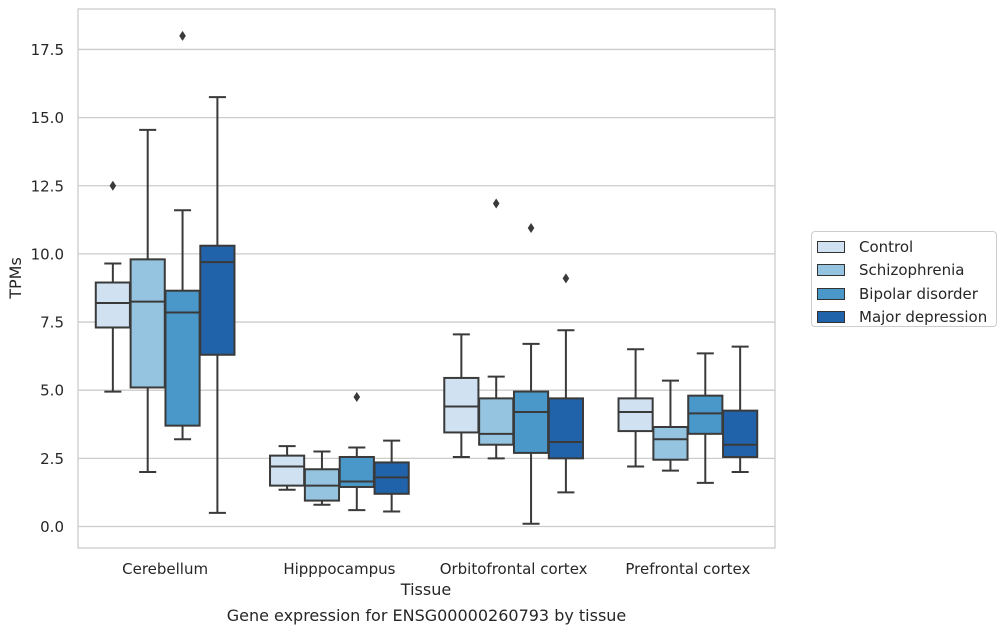  I want to click on x-tick-label: Orbitofrontal cortex, so click(514, 569).